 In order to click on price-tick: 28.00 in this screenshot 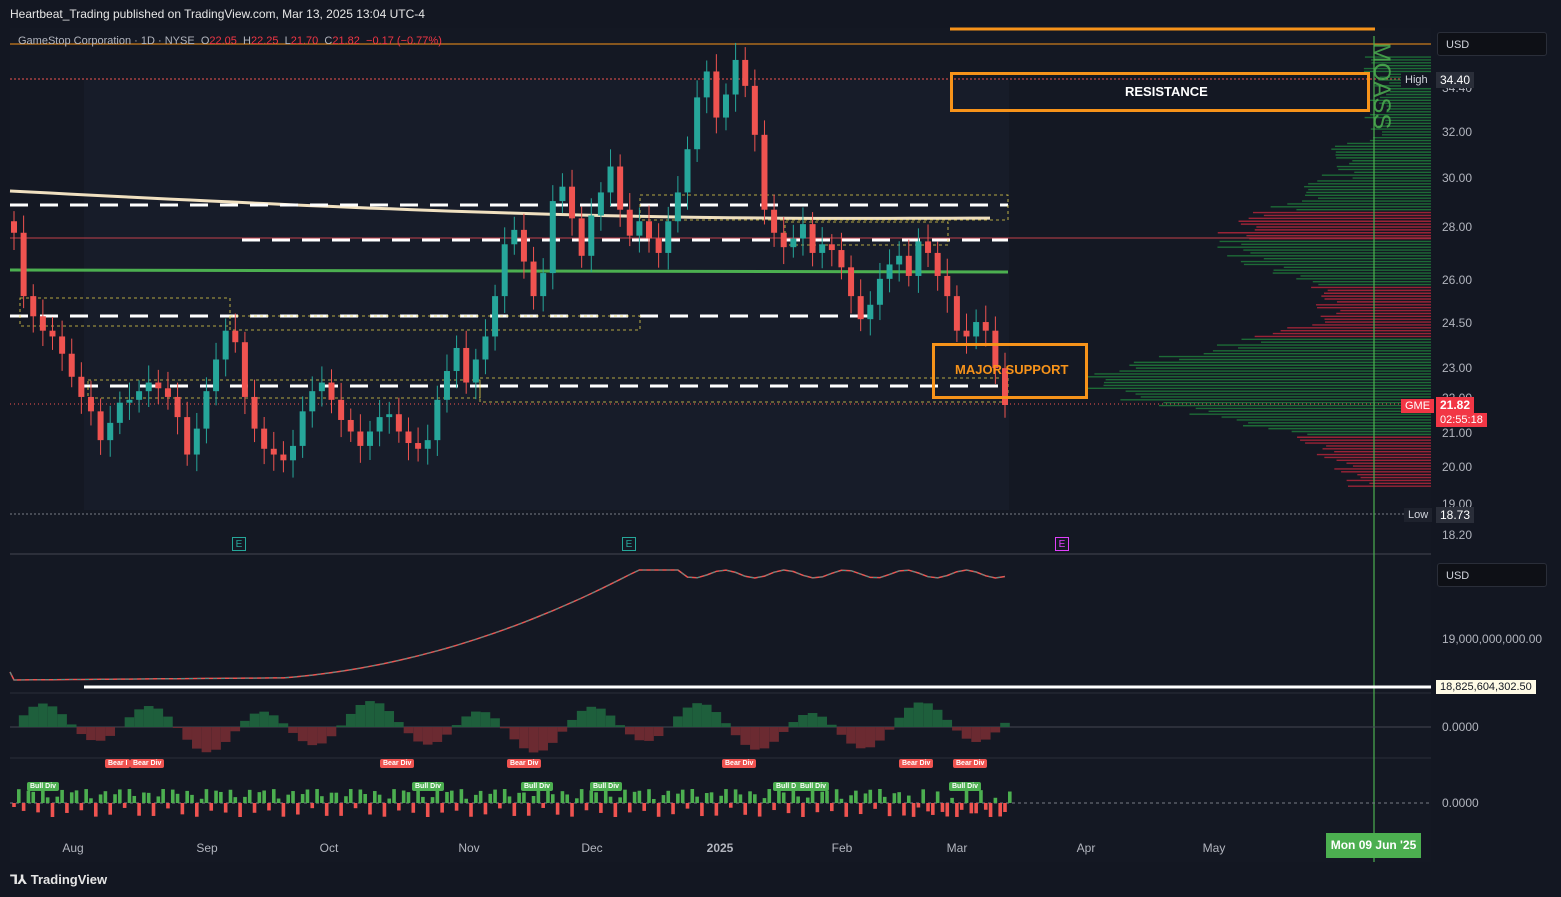, I will do `click(1457, 227)`.